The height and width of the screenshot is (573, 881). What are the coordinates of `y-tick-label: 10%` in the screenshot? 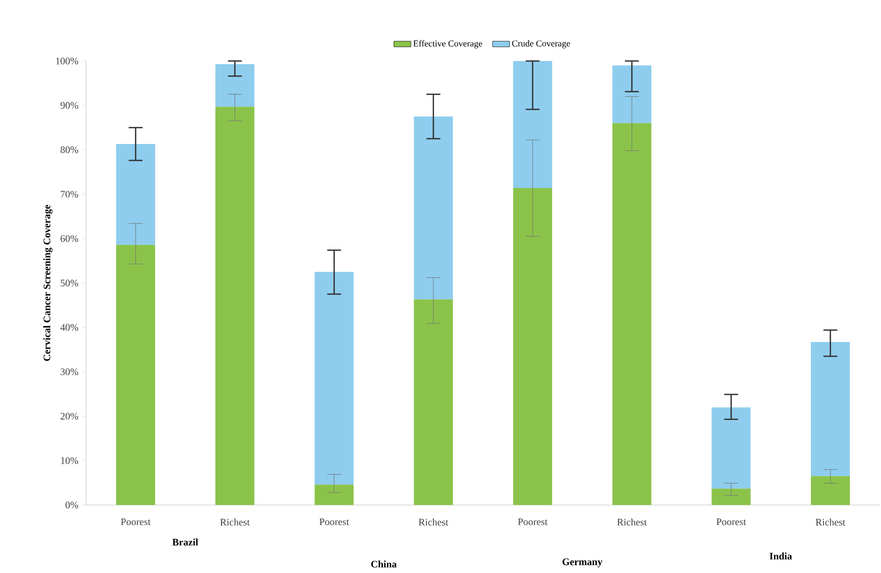 It's located at (69, 460).